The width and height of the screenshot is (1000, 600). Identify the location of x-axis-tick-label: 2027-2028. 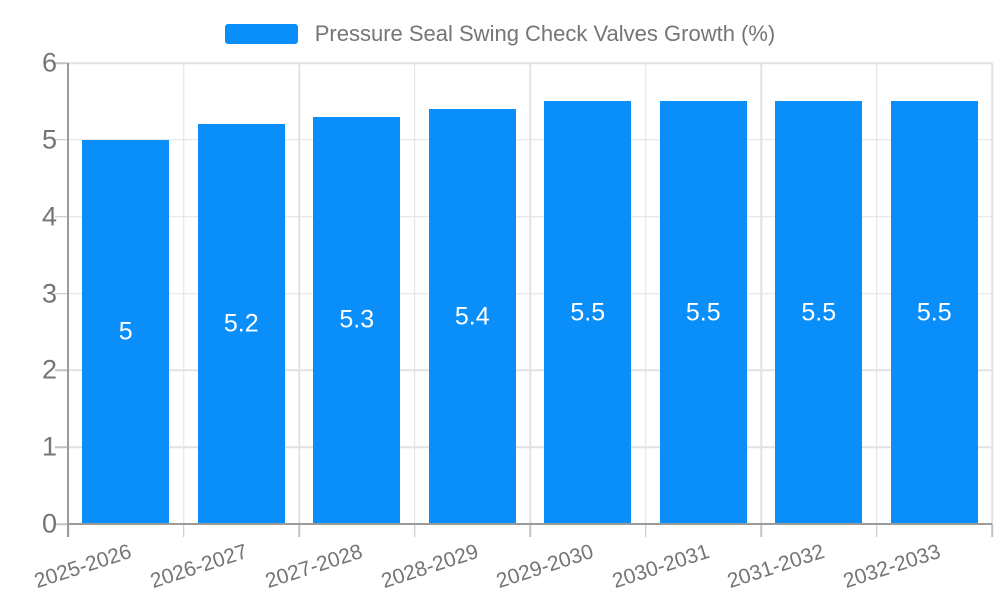
(314, 566).